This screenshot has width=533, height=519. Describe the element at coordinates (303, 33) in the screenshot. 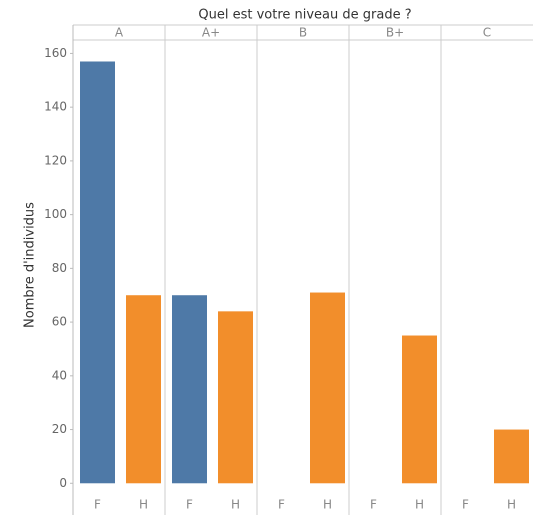

I see `group-label: B` at that location.